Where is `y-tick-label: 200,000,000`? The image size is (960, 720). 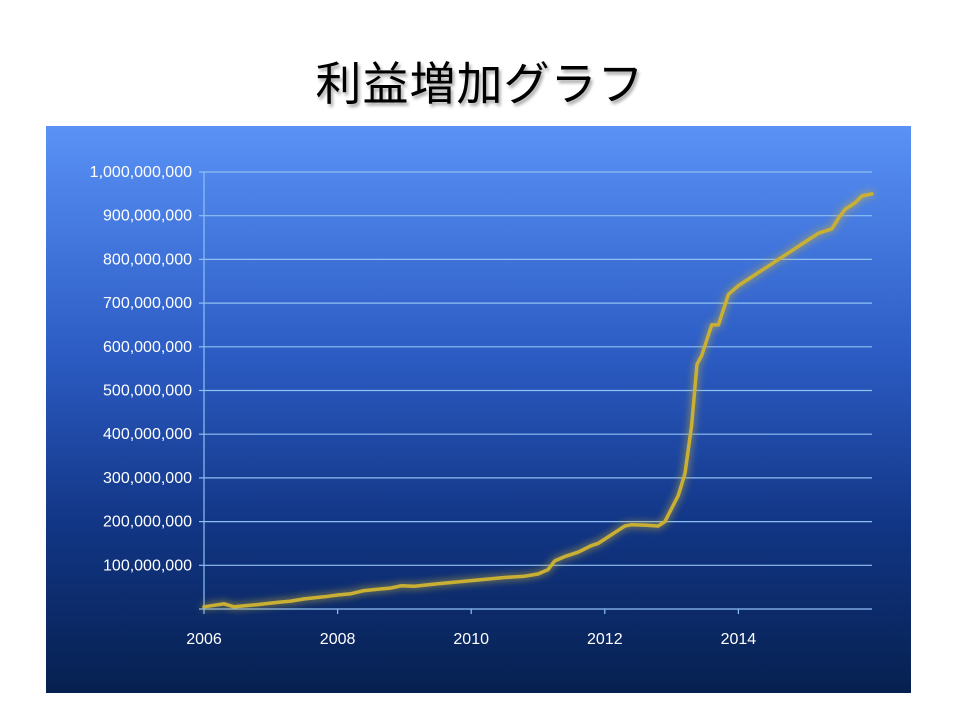
y-tick-label: 200,000,000 is located at coordinates (147, 522).